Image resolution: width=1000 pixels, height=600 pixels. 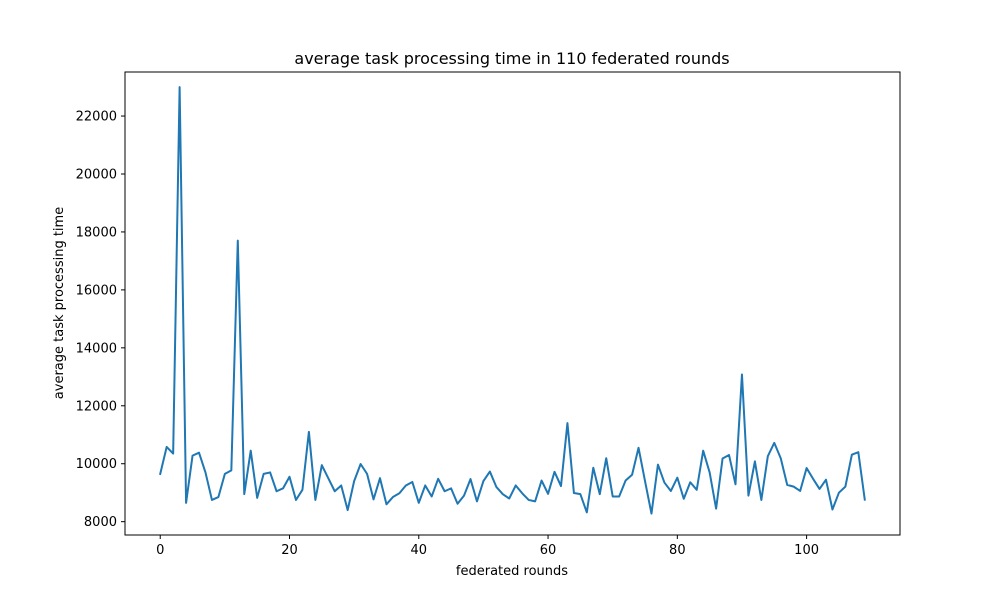 I want to click on y-tick-label: 8000, so click(x=100, y=522).